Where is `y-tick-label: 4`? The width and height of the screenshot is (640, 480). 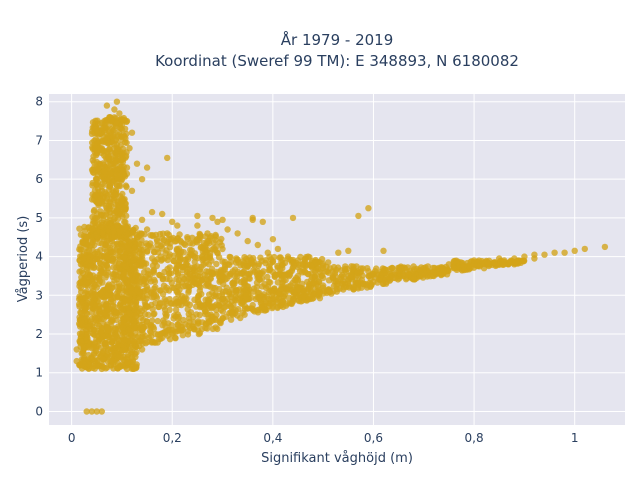
y-tick-label: 4 is located at coordinates (39, 257).